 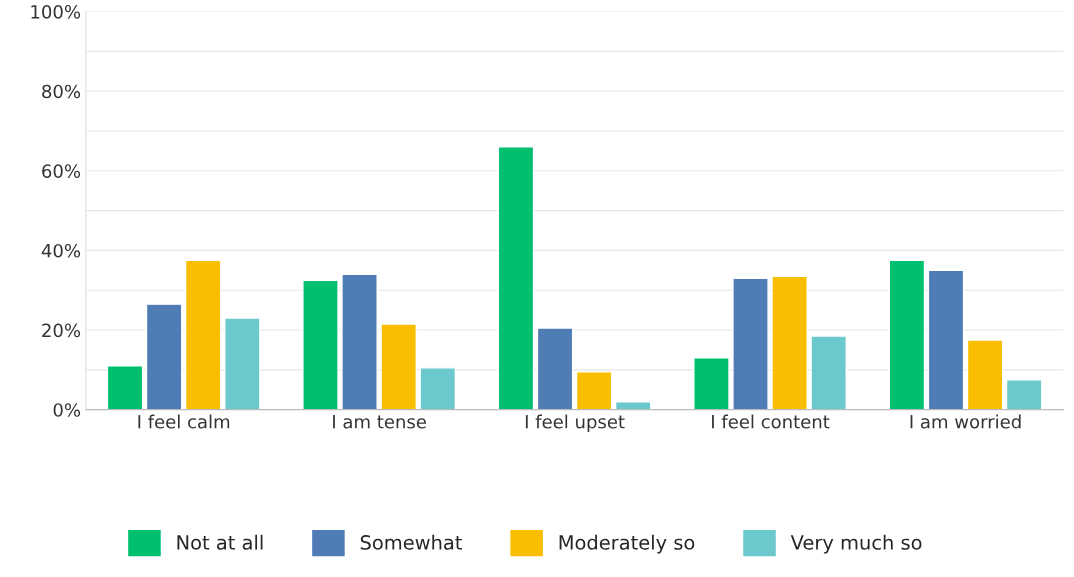 What do you see at coordinates (379, 422) in the screenshot?
I see `x-tick-label: I am tense` at bounding box center [379, 422].